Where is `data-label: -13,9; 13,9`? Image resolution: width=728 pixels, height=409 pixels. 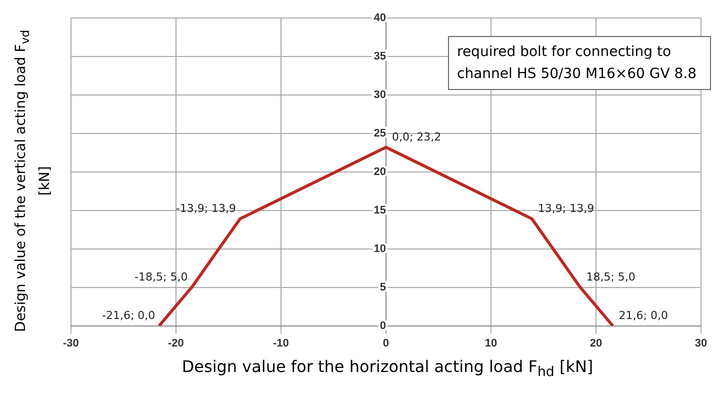 data-label: -13,9; 13,9 is located at coordinates (206, 209).